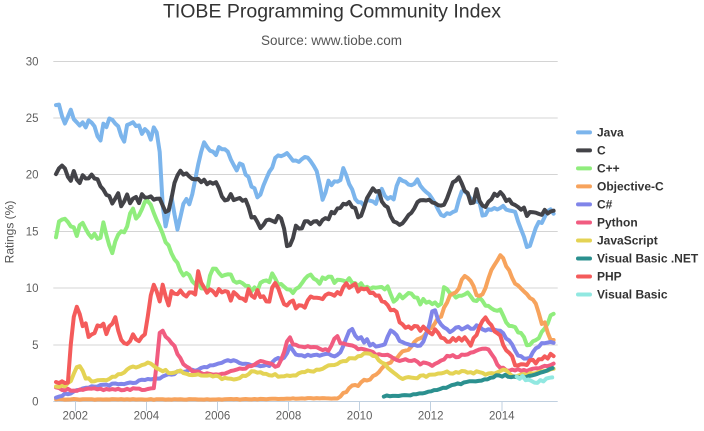 This screenshot has height=431, width=704. I want to click on svg-text: Objective-C, so click(630, 187).